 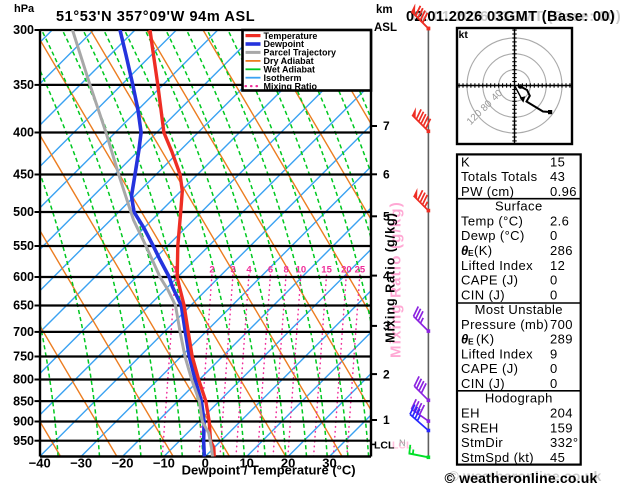 What do you see at coordinates (557, 176) in the screenshot?
I see `svg-text: 43` at bounding box center [557, 176].